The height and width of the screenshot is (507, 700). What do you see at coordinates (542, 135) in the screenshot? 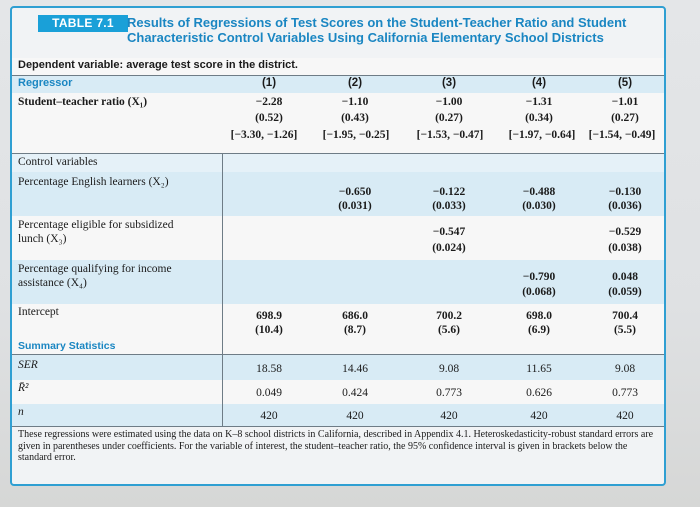
I see `st-ci-4: [−1.97, −0.64]` at bounding box center [542, 135].